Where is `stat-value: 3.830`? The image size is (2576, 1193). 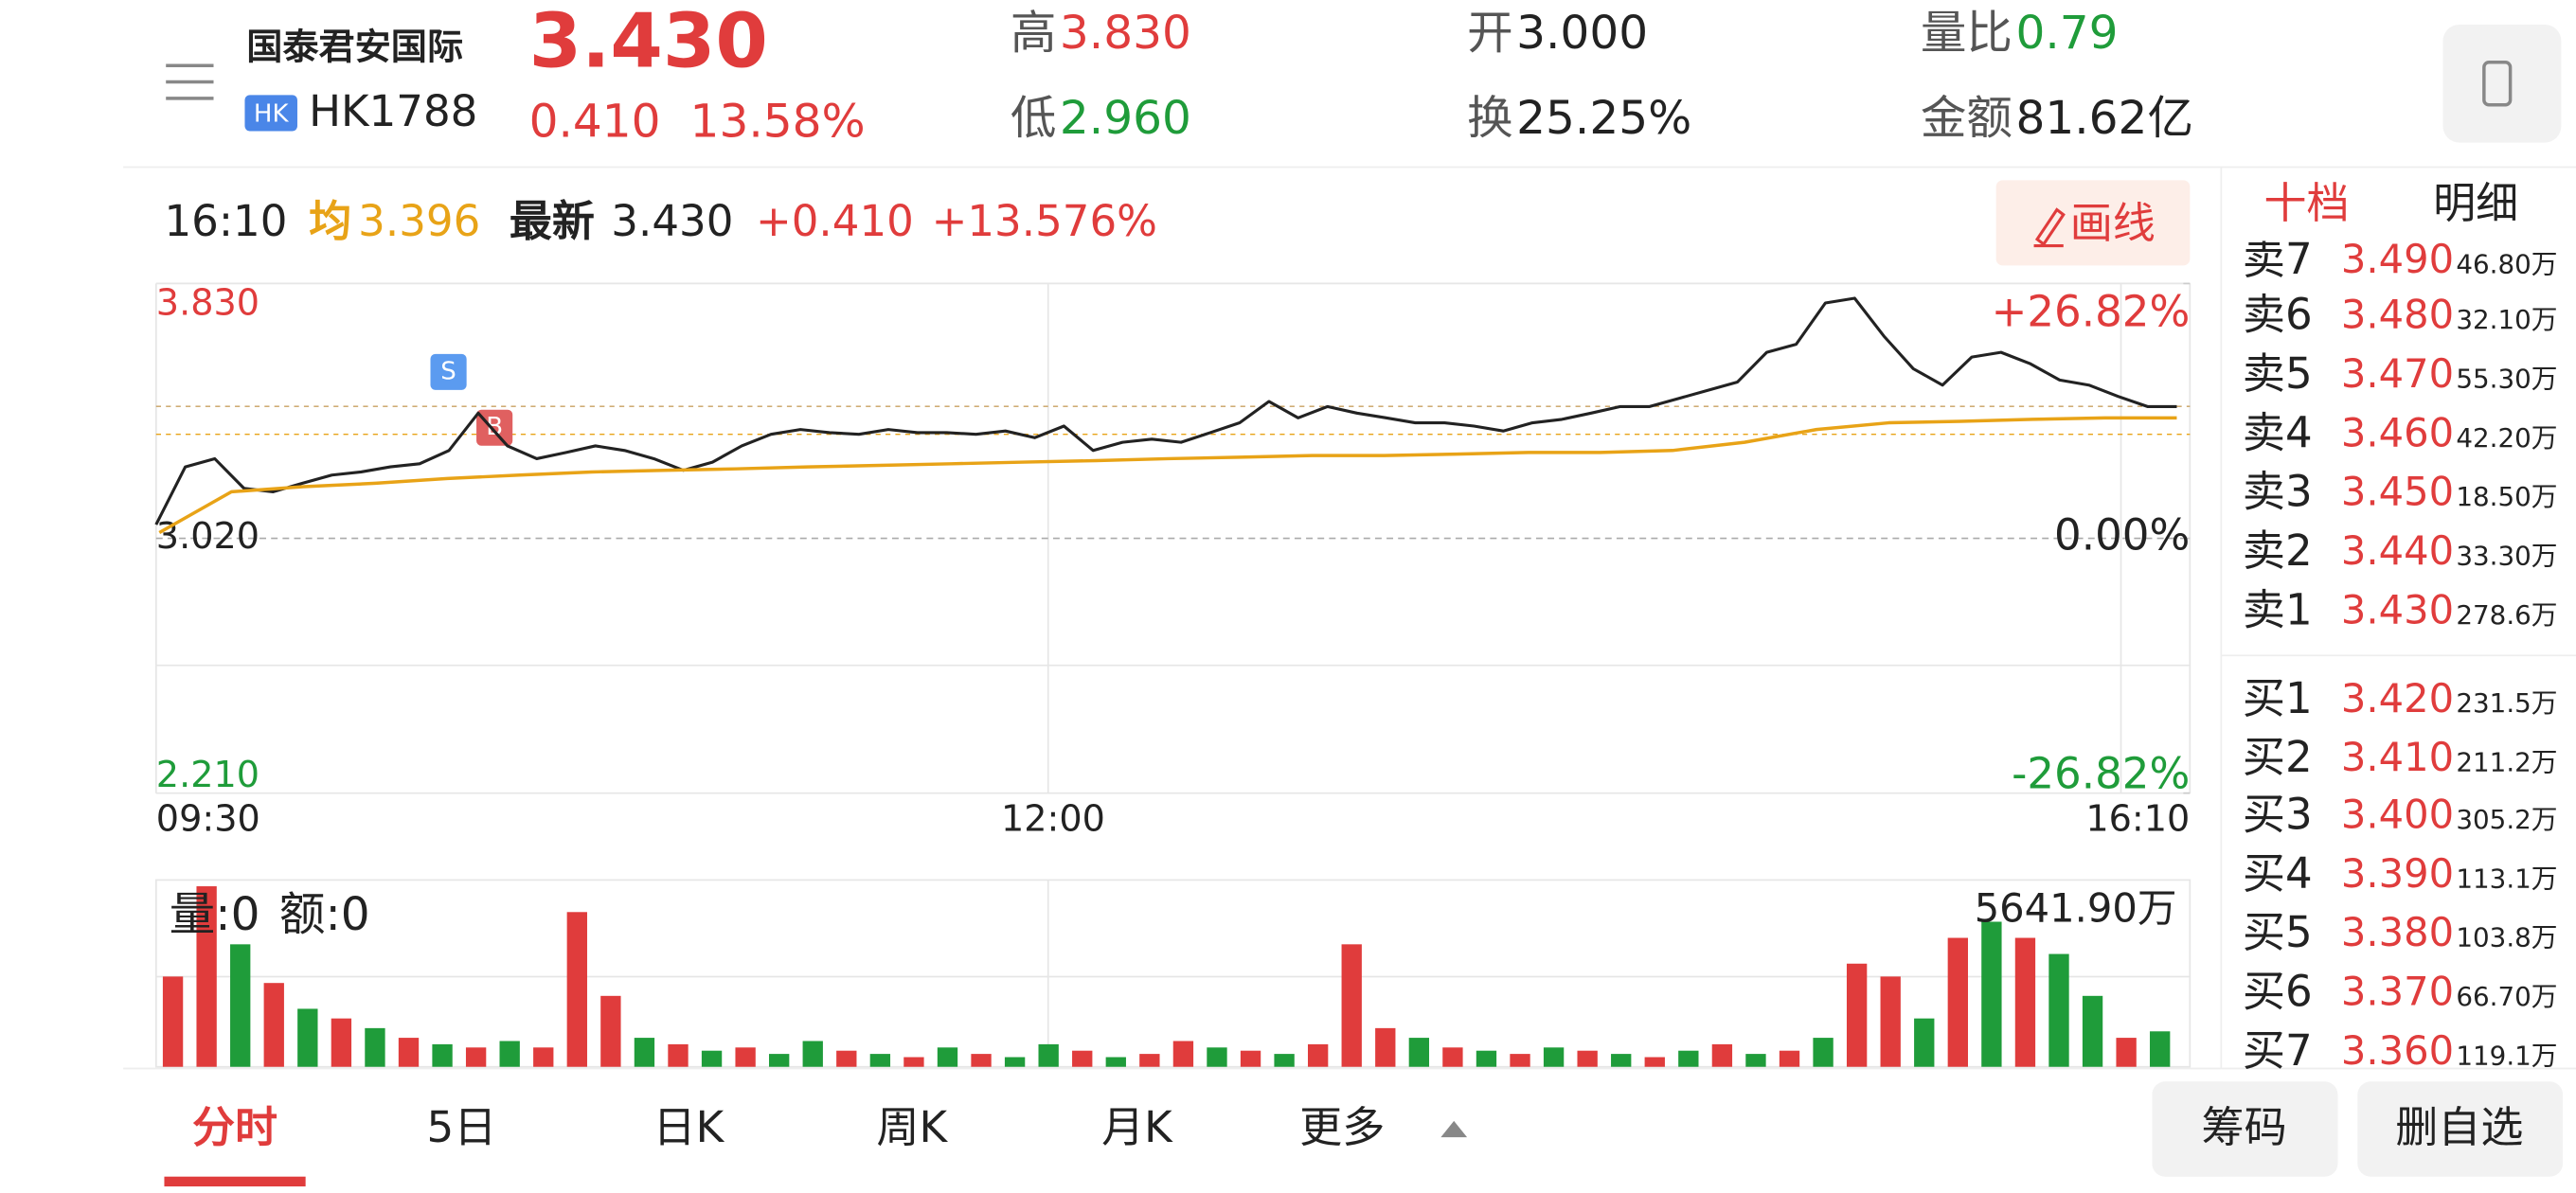
stat-value: 3.830 is located at coordinates (1125, 33).